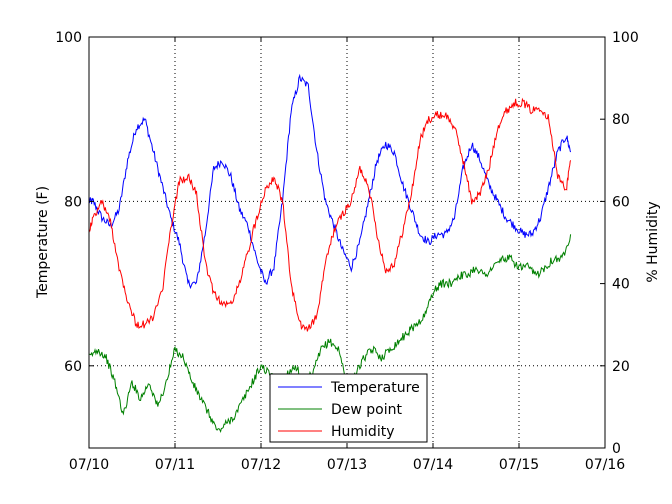 The width and height of the screenshot is (672, 504). I want to click on x-tick-label: 07/11, so click(175, 465).